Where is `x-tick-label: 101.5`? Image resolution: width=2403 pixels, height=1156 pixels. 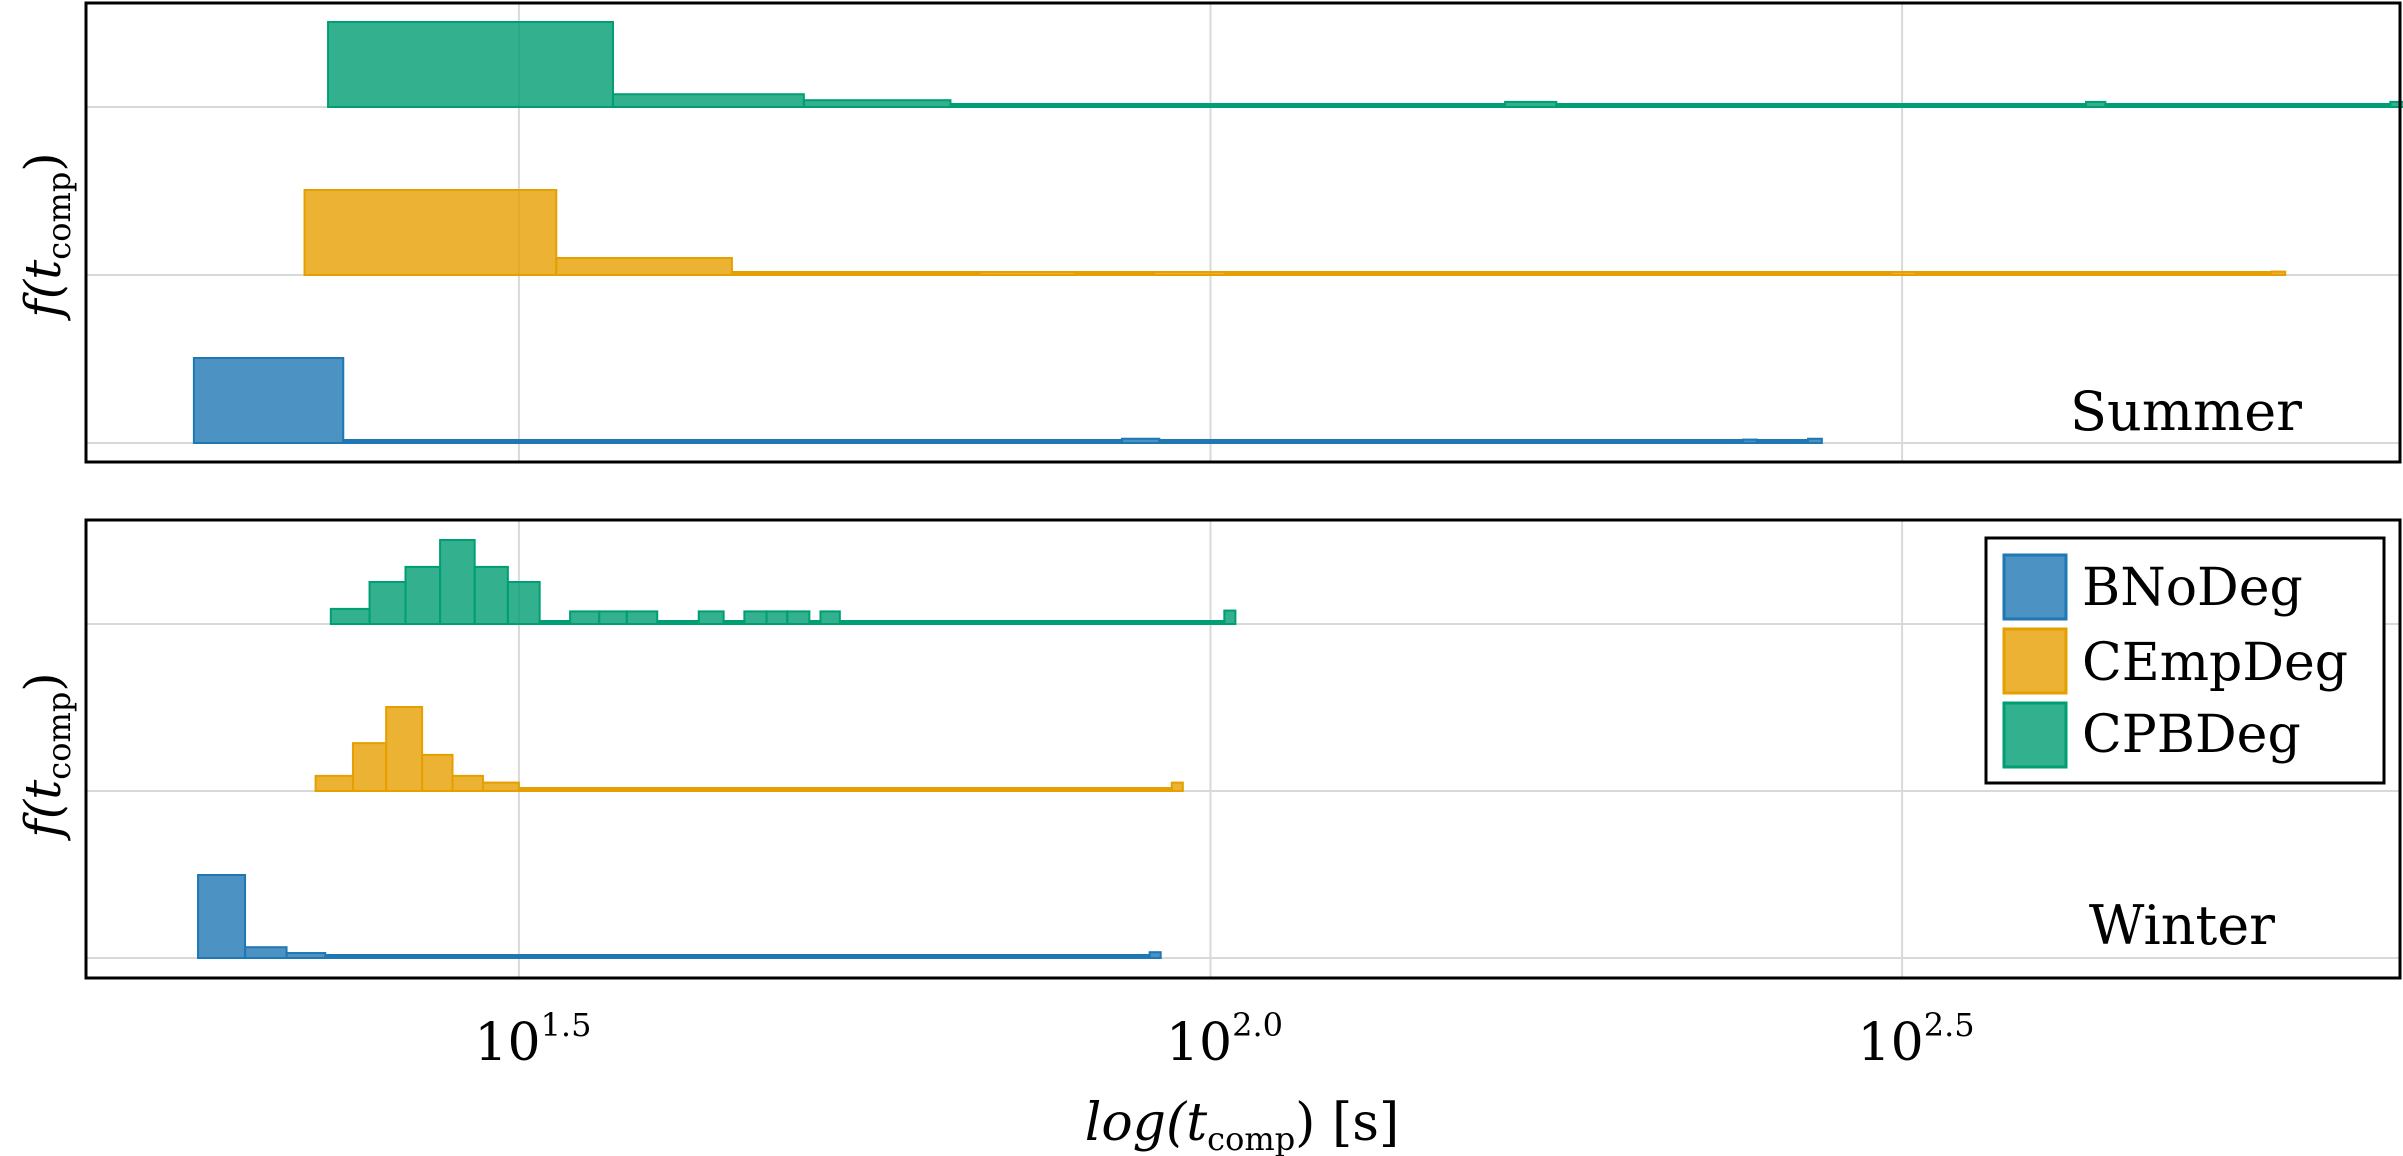 x-tick-label: 101.5 is located at coordinates (532, 1039).